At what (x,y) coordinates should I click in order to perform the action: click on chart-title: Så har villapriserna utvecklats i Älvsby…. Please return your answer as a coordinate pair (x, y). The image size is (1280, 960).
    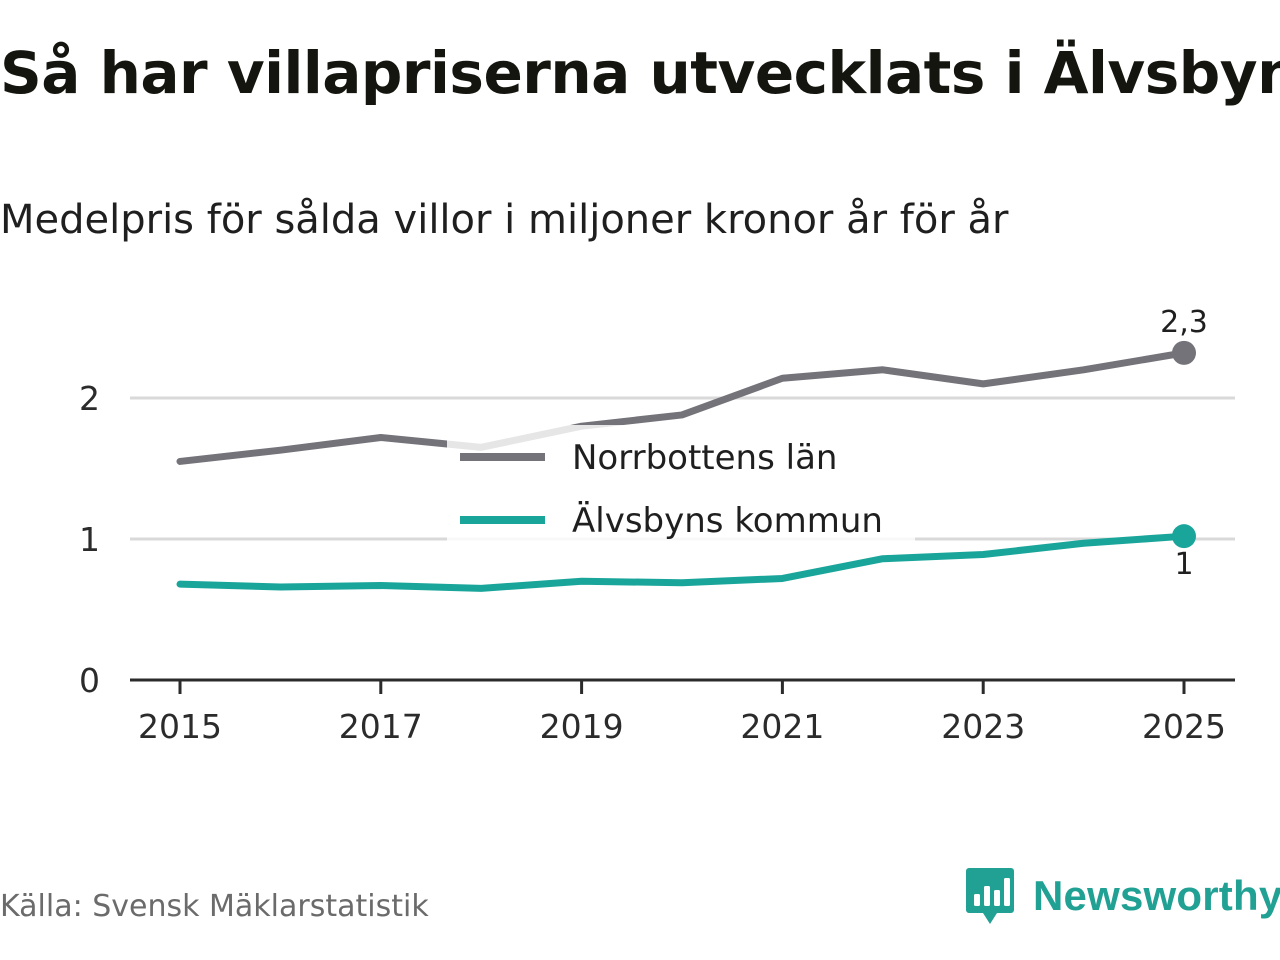
    Looking at the image, I should click on (640, 73).